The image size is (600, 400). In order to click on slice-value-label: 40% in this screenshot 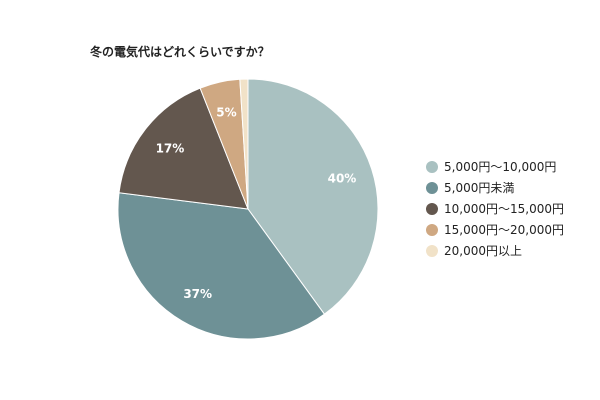, I will do `click(342, 178)`.